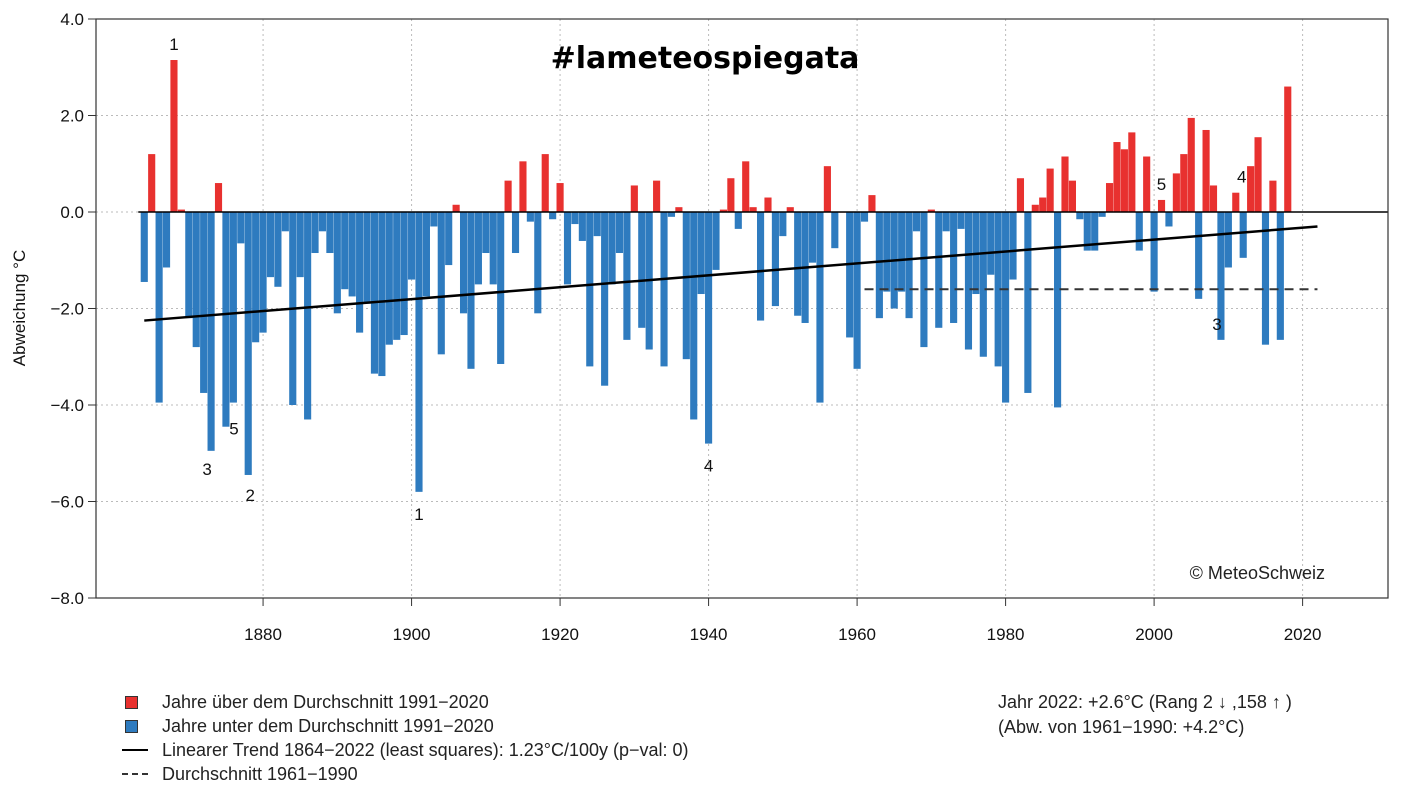 The width and height of the screenshot is (1408, 792). I want to click on bar-2016, so click(1273, 196).